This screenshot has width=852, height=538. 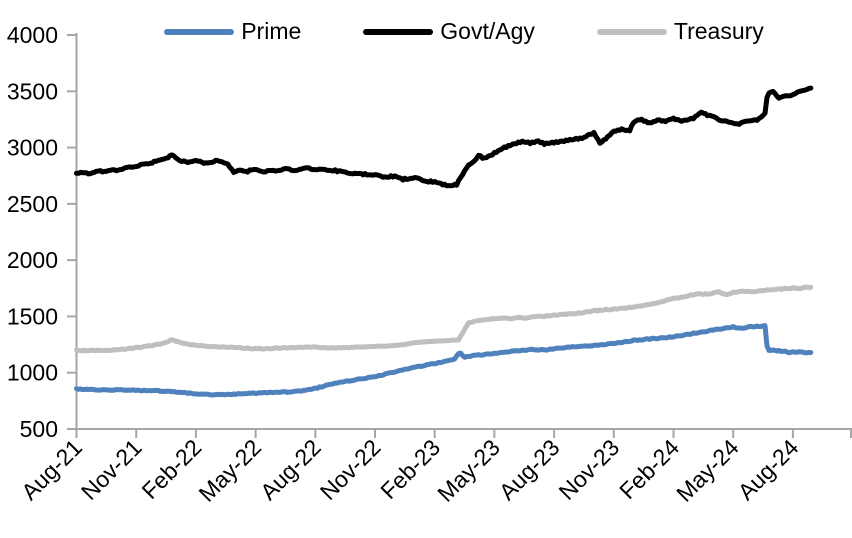 I want to click on series-line-prime, so click(x=444, y=360).